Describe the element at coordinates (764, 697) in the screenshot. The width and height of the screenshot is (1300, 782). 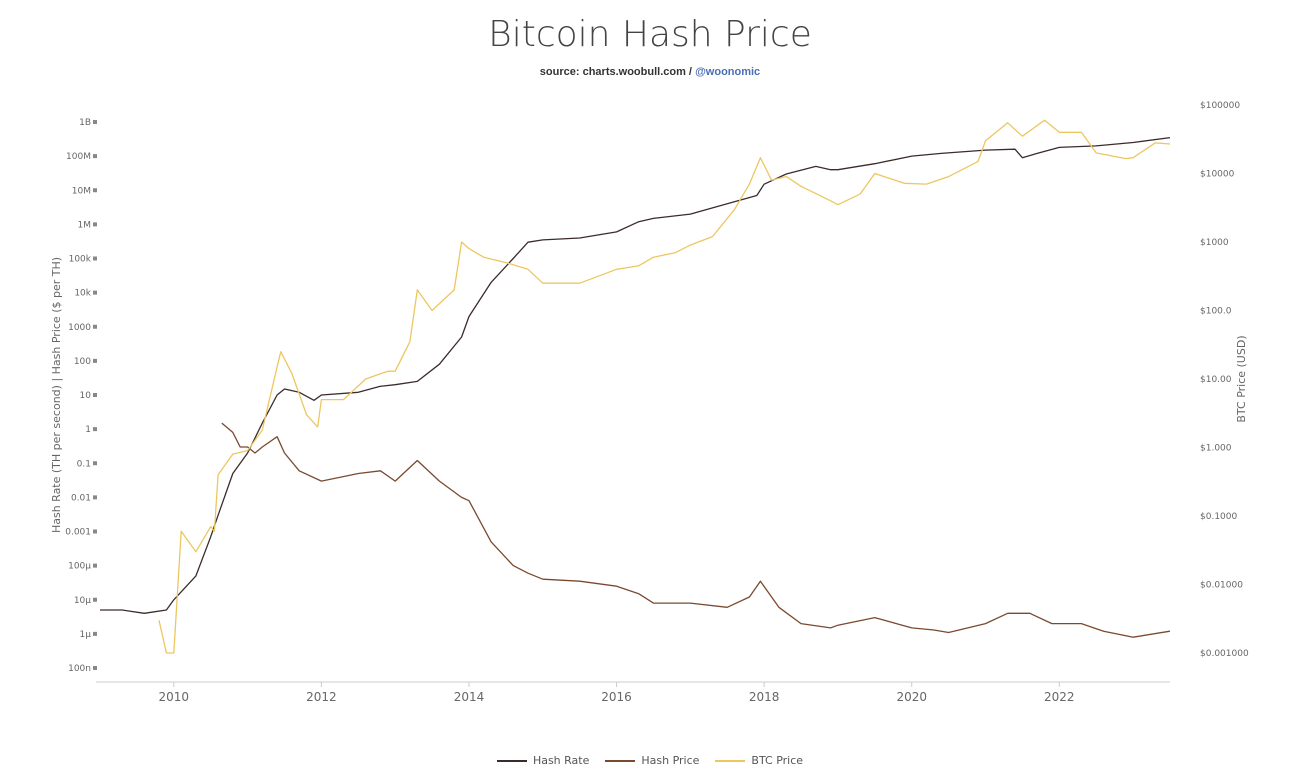
I see `x-tick-label: 2018` at that location.